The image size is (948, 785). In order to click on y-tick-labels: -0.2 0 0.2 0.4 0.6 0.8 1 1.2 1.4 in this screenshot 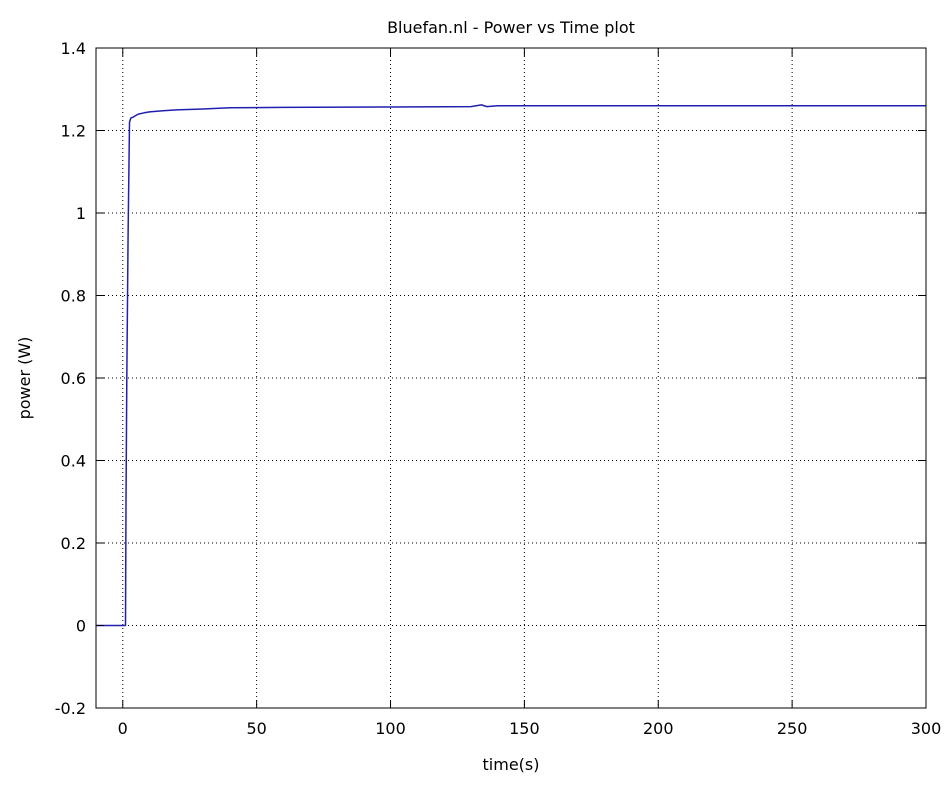, I will do `click(70, 378)`.